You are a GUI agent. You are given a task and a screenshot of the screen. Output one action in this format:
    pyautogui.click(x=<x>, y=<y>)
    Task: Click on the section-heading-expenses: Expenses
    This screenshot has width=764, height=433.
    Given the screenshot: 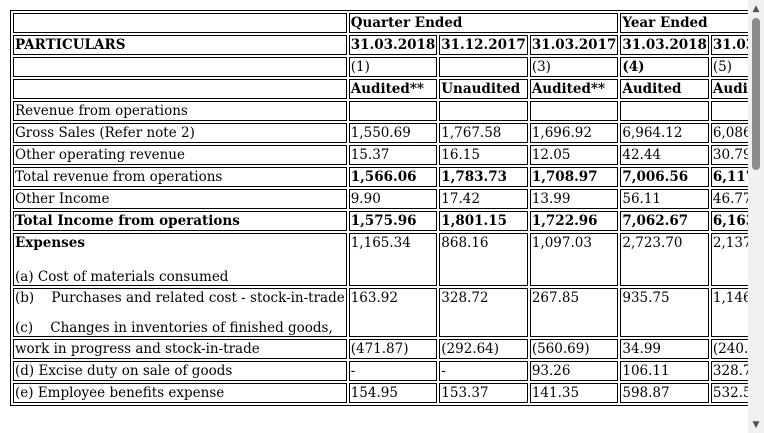 What is the action you would take?
    pyautogui.click(x=50, y=243)
    